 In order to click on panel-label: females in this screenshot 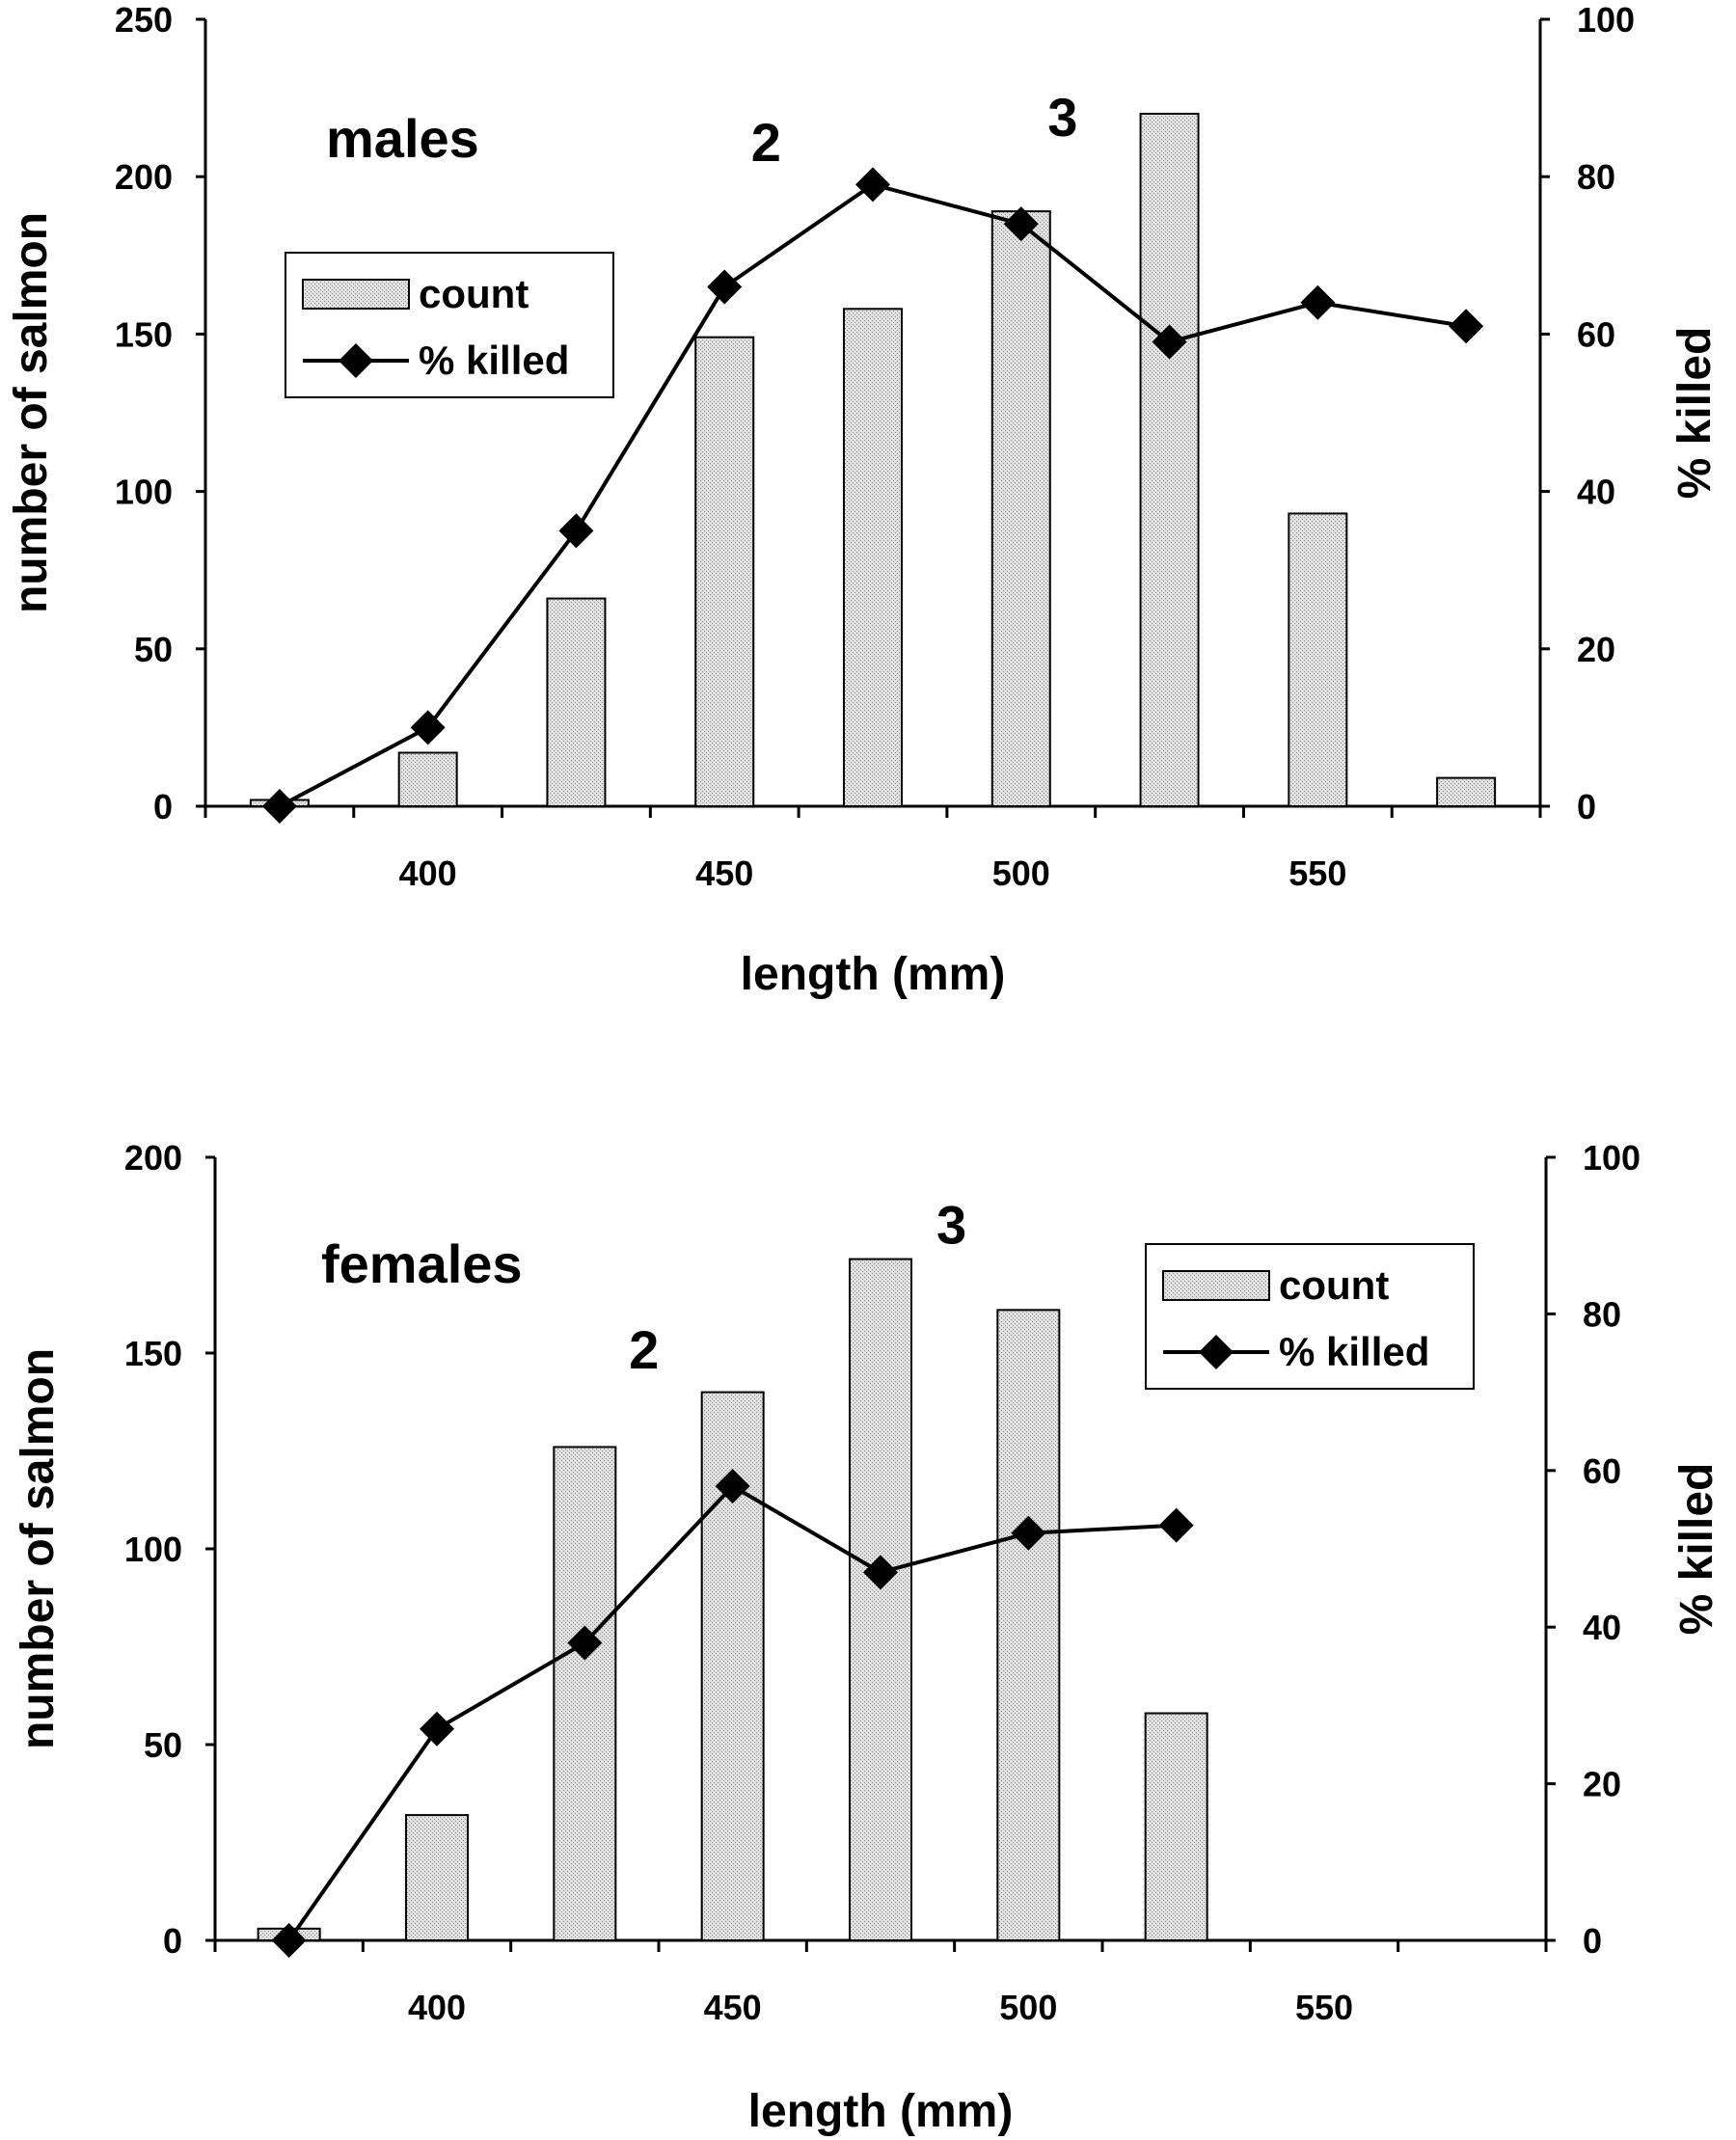, I will do `click(422, 1264)`.